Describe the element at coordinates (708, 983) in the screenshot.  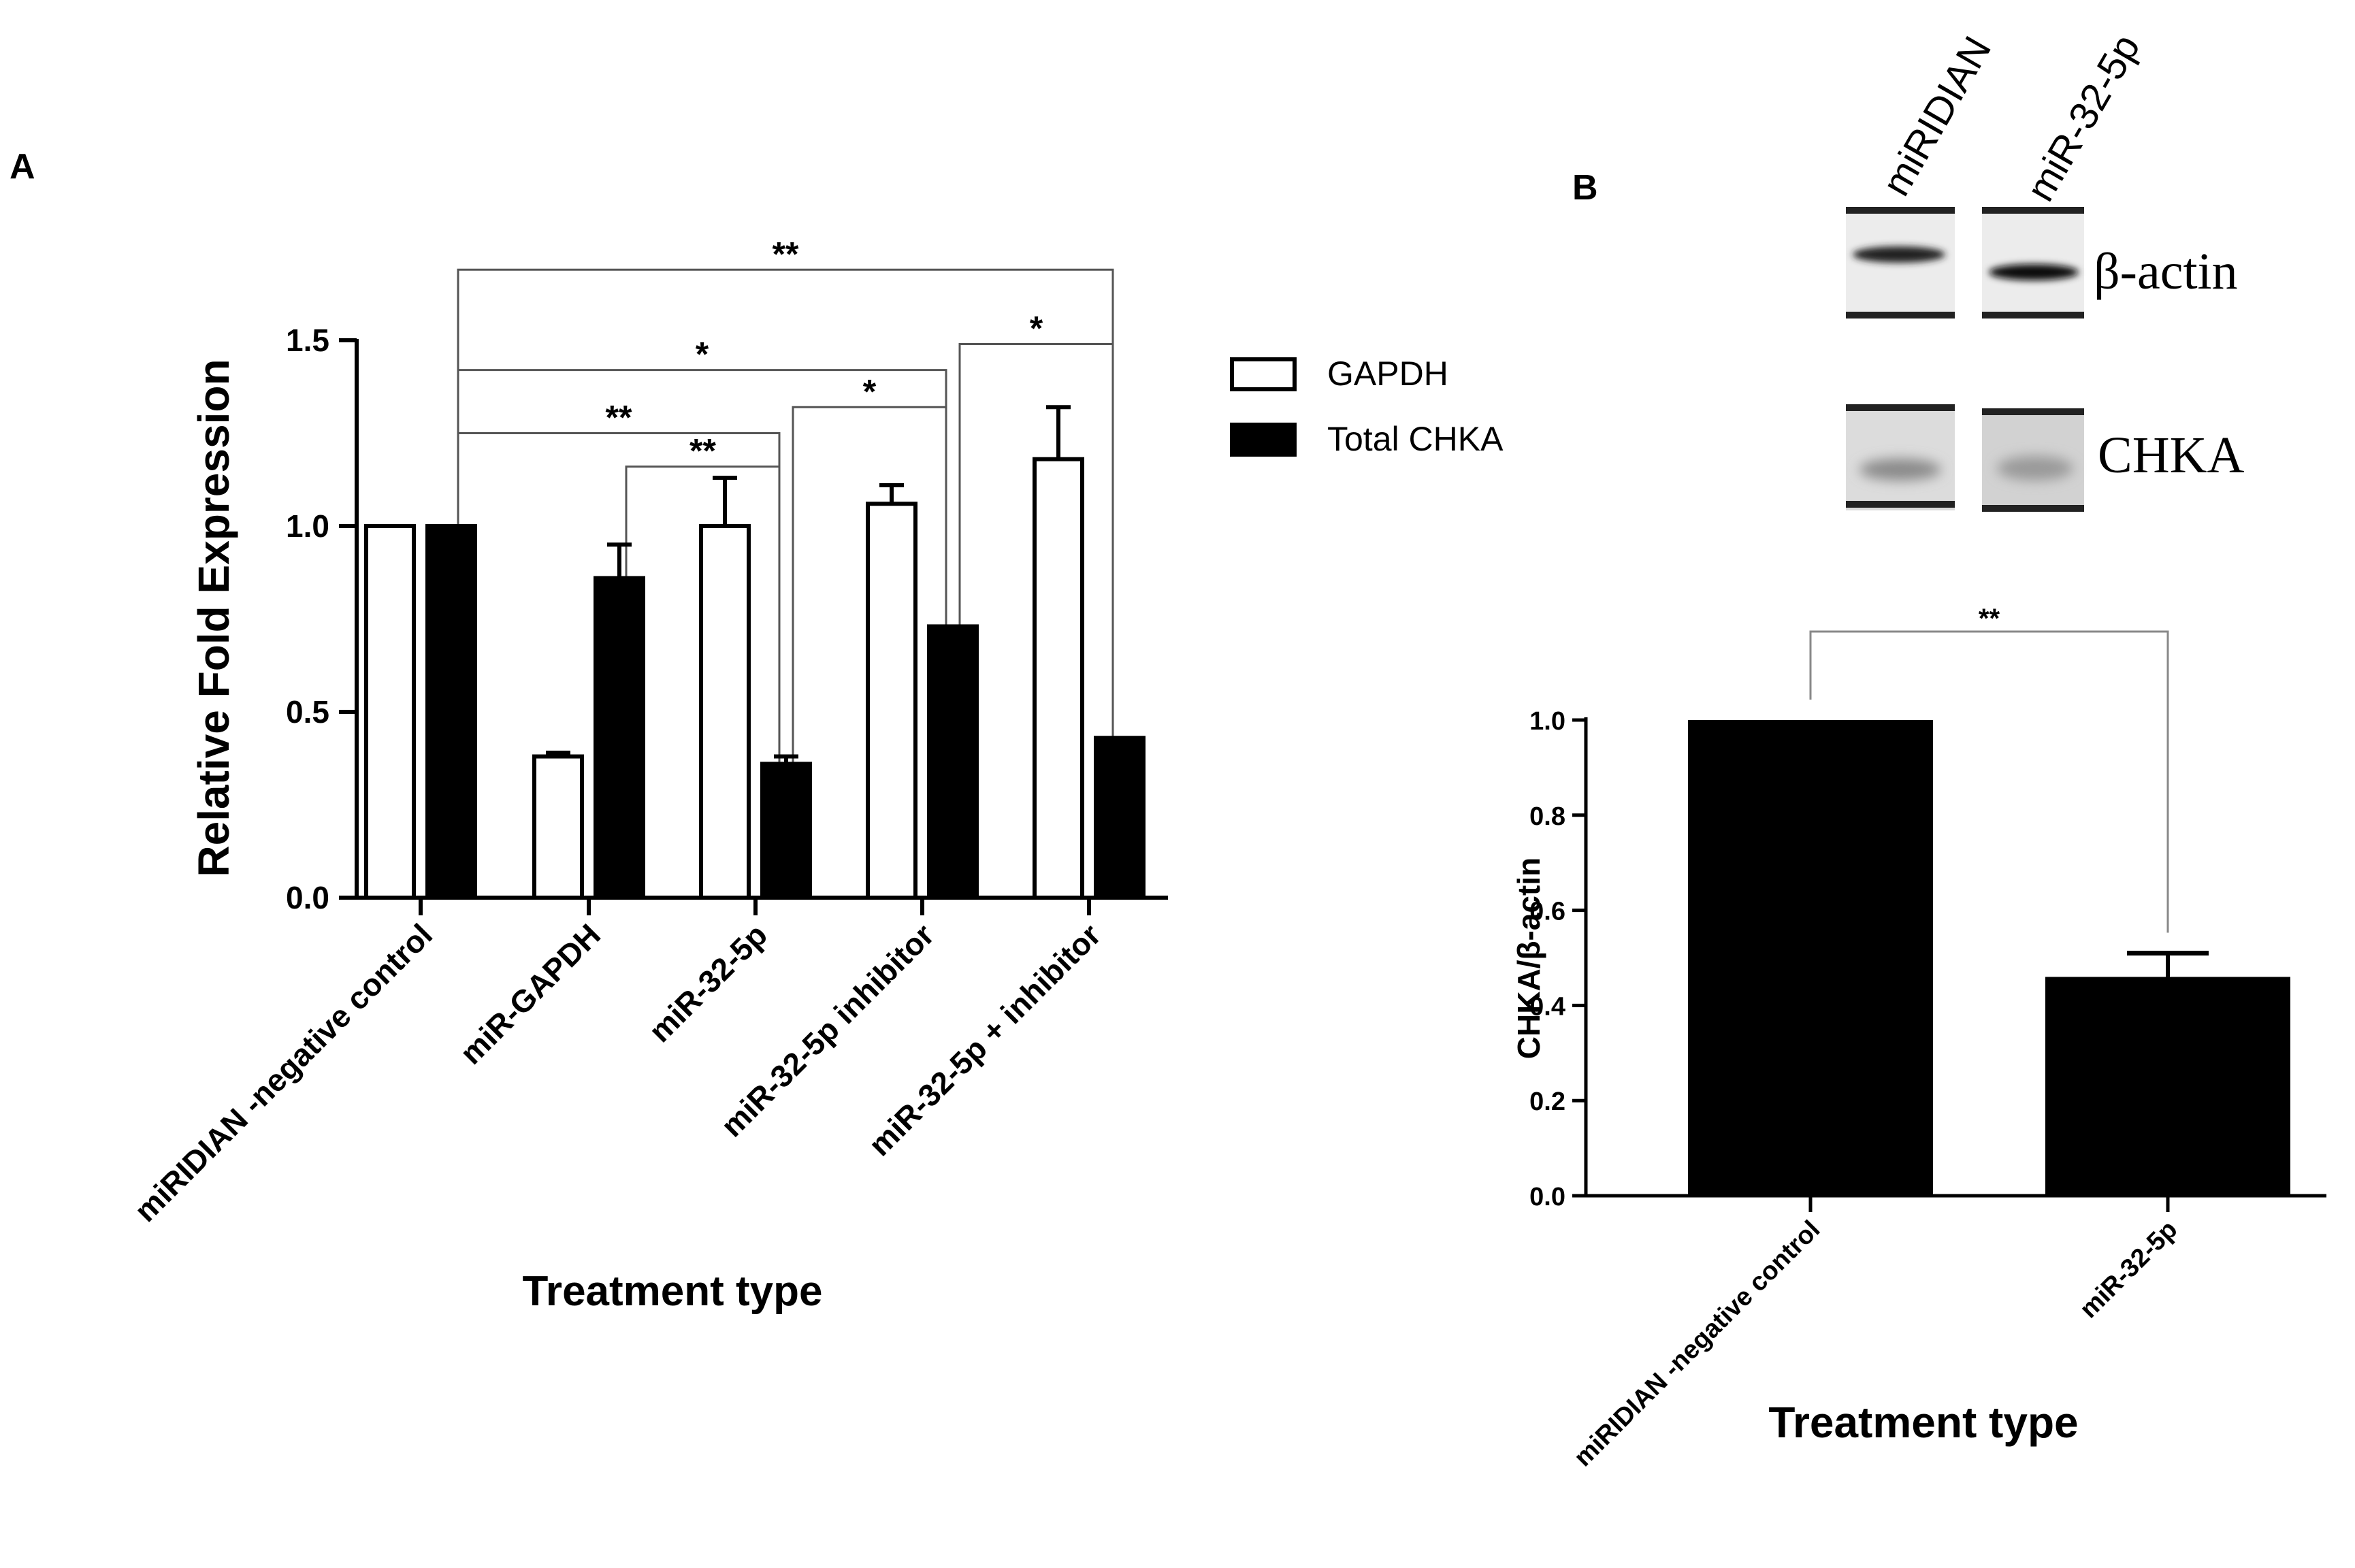
I see `chart-a-category-label-2: miR-32-5p` at that location.